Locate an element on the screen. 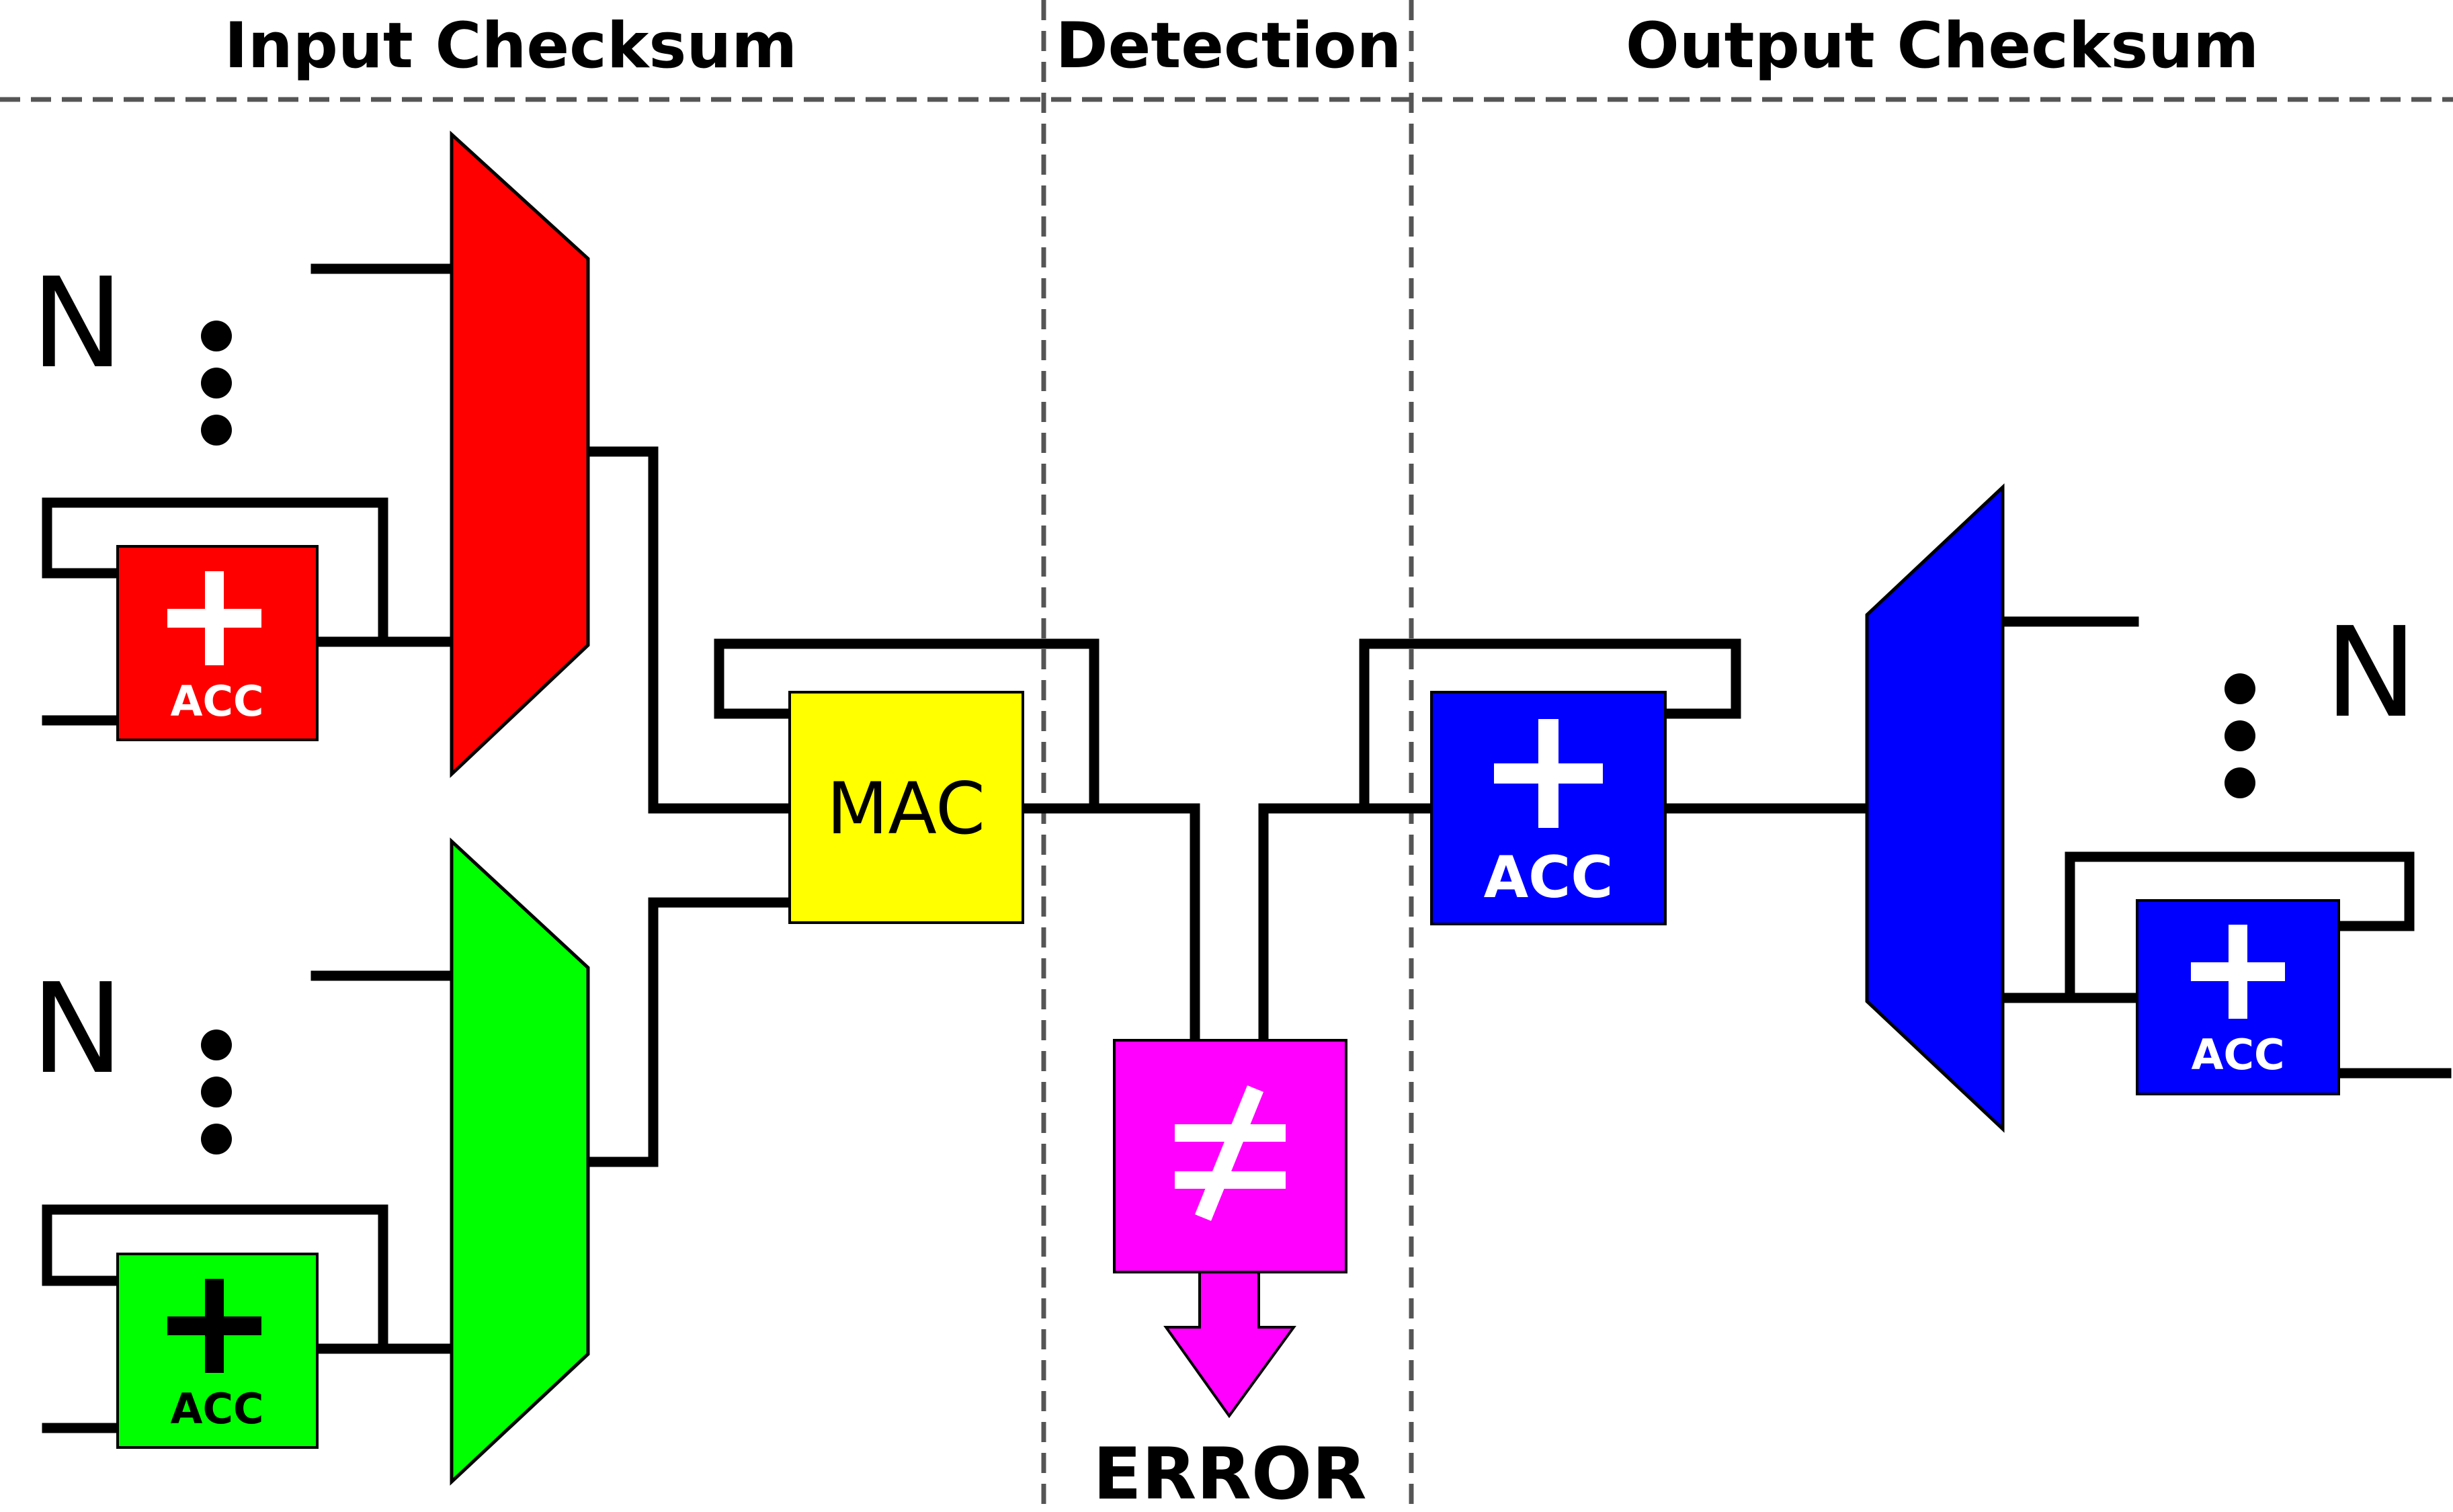  section-input-checksum: Input Checksum is located at coordinates (510, 46).